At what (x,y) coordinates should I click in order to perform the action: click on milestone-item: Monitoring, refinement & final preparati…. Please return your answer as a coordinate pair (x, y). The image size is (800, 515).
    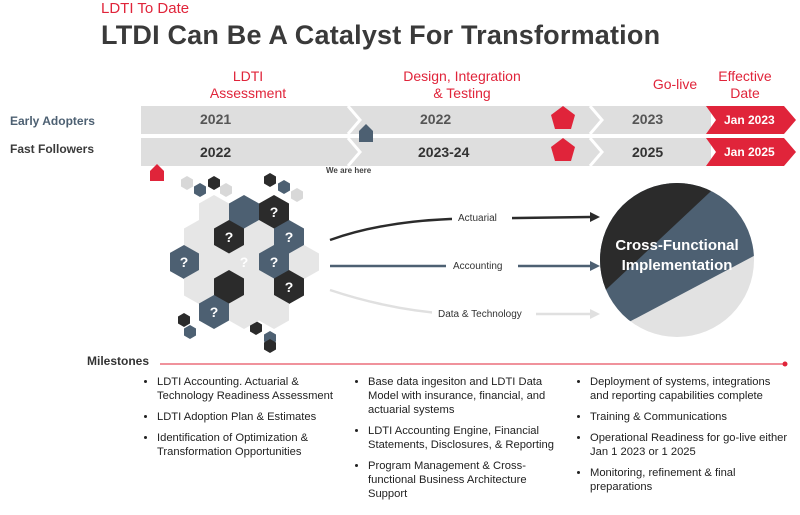
    Looking at the image, I should click on (691, 480).